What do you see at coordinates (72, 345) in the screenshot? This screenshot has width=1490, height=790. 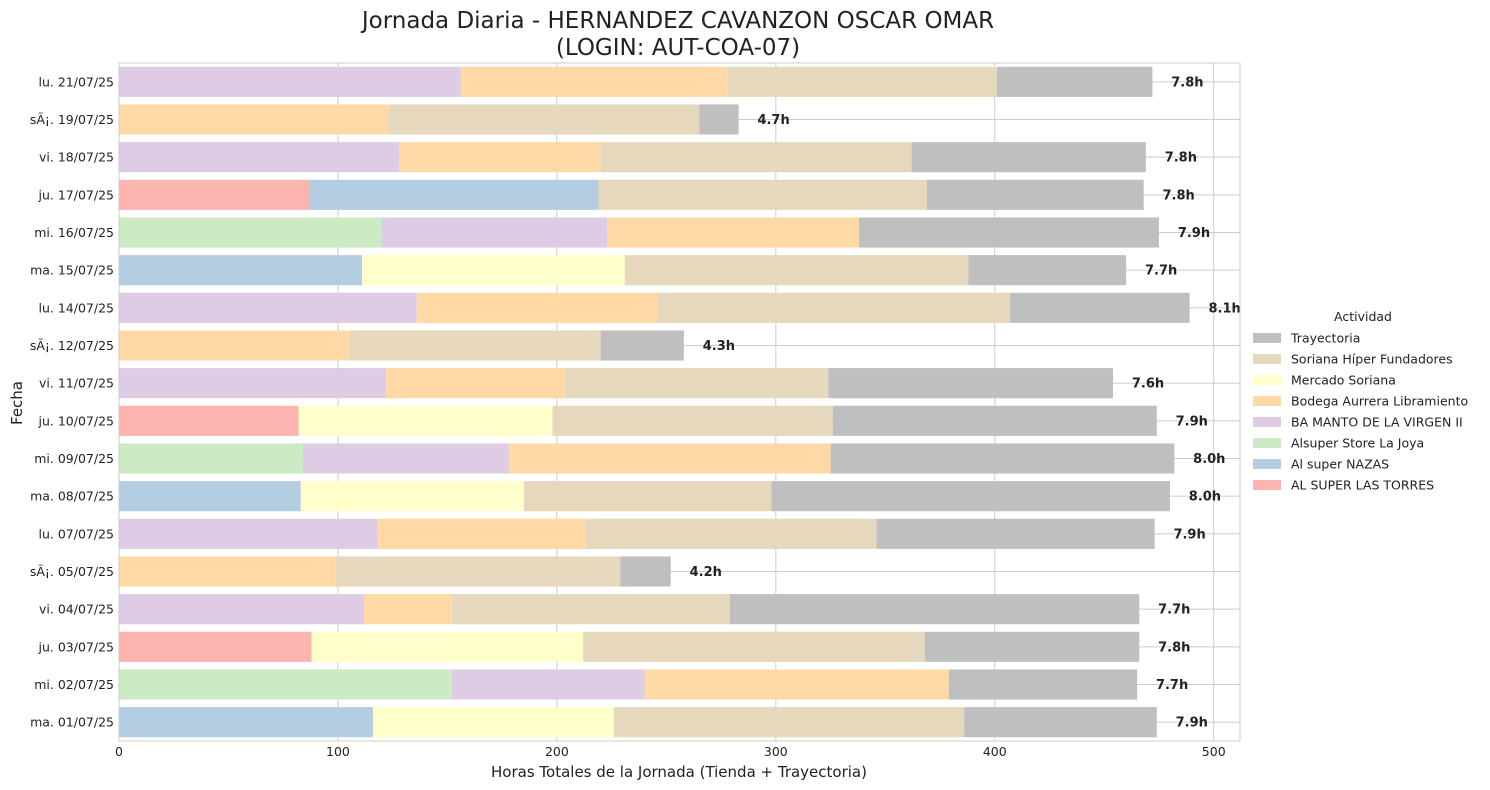 I see `y-tick-label: sÃ¡. 12/07/25` at bounding box center [72, 345].